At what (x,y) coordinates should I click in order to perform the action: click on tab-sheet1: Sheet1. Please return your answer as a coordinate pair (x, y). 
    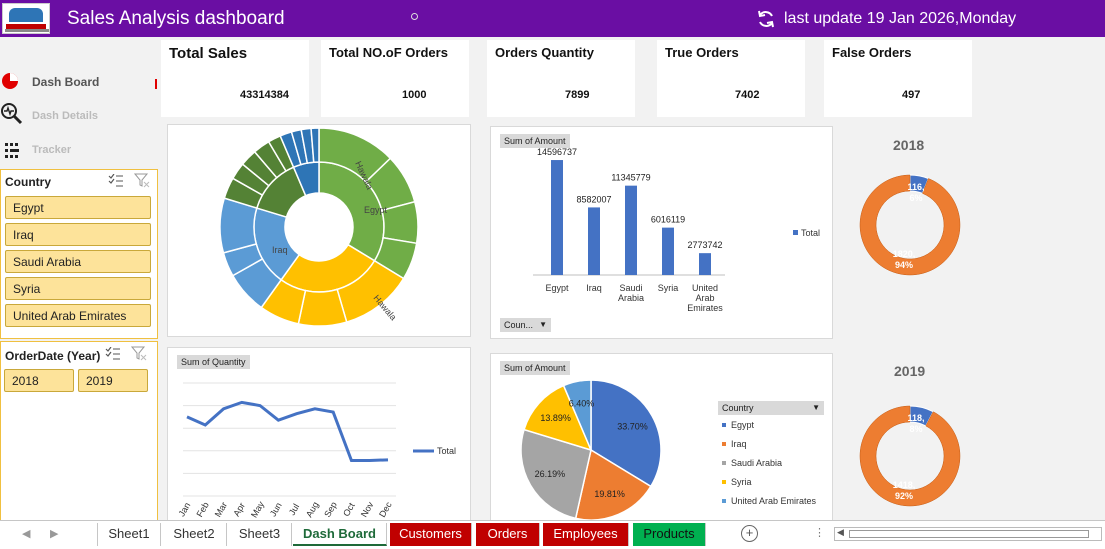
    Looking at the image, I should click on (129, 534).